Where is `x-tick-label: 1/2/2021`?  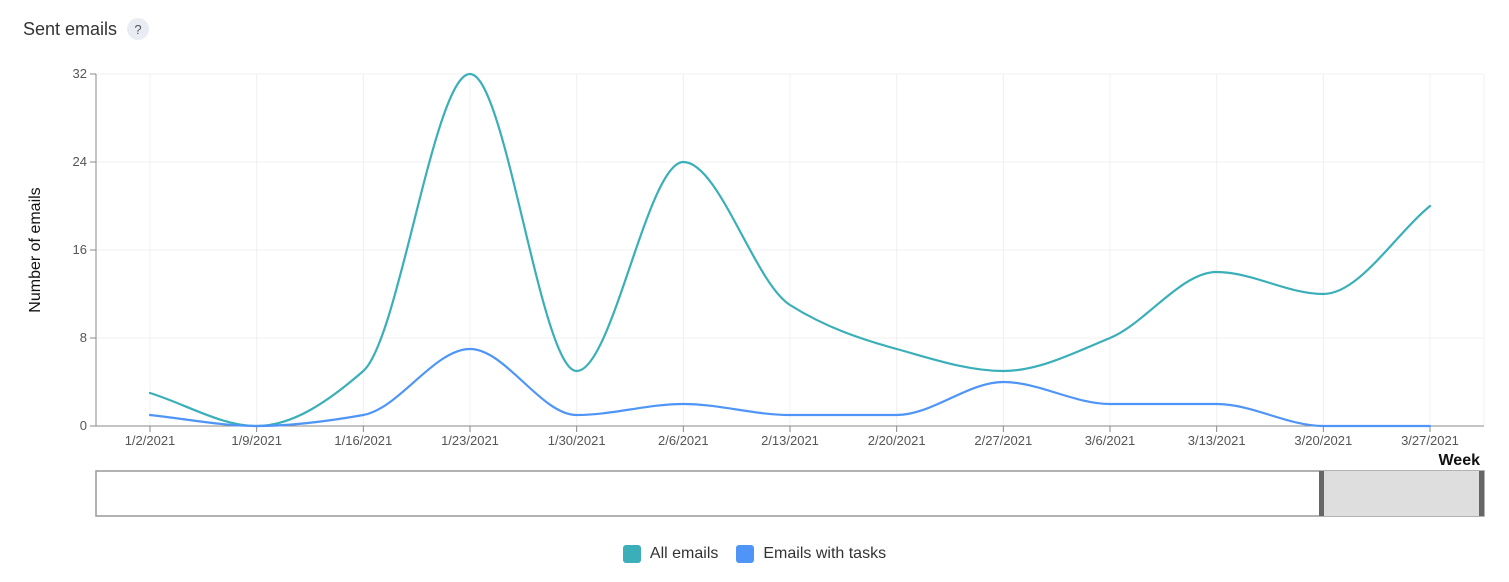 x-tick-label: 1/2/2021 is located at coordinates (150, 440).